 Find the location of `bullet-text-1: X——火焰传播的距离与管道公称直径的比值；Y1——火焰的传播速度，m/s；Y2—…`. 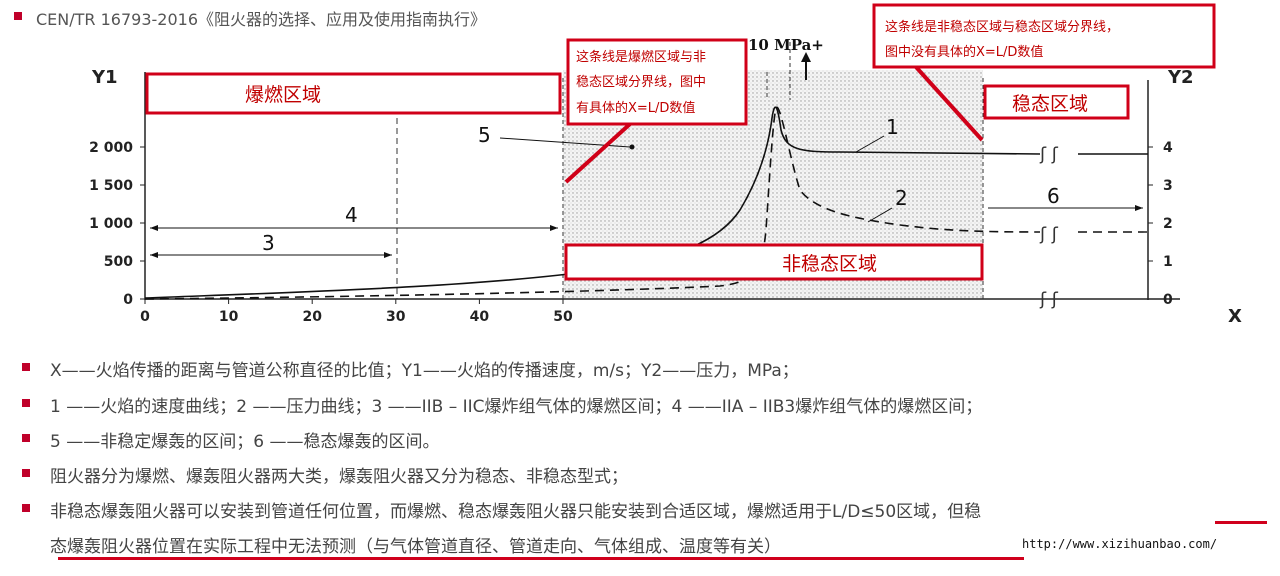

bullet-text-1: X——火焰传播的距离与管道公称直径的比值；Y1——火焰的传播速度，m/s；Y2—… is located at coordinates (424, 371).